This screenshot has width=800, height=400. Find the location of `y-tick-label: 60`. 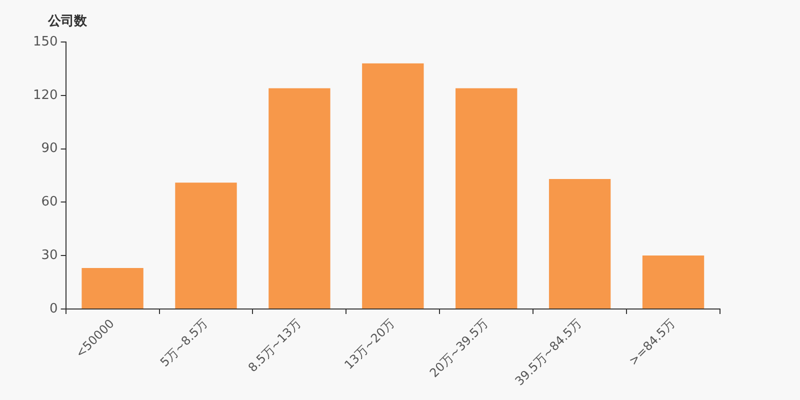

y-tick-label: 60 is located at coordinates (49, 202).